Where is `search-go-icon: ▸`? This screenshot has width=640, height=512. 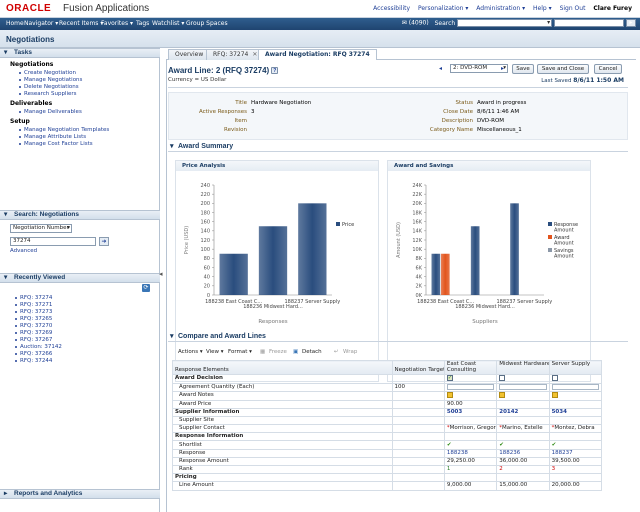 search-go-icon: ▸ is located at coordinates (631, 23).